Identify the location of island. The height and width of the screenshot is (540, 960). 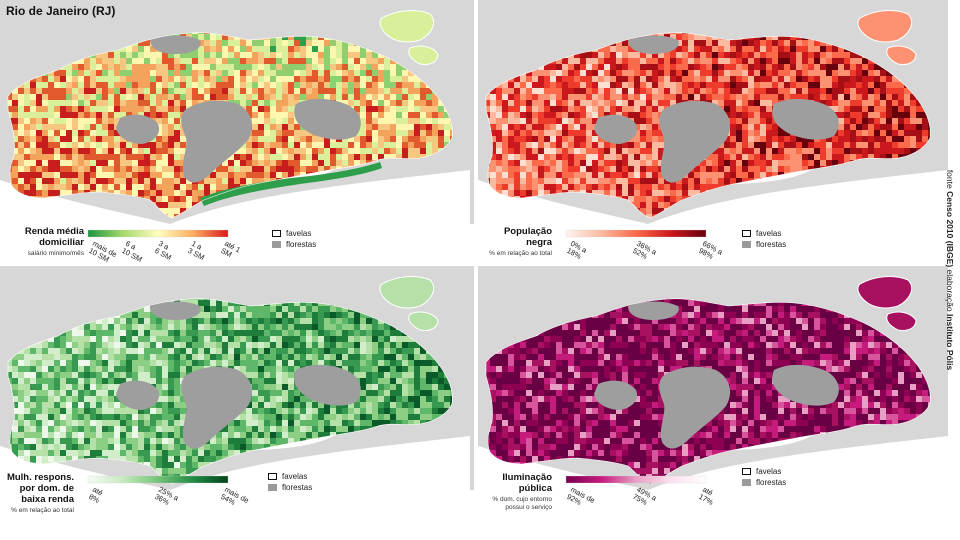
(407, 26).